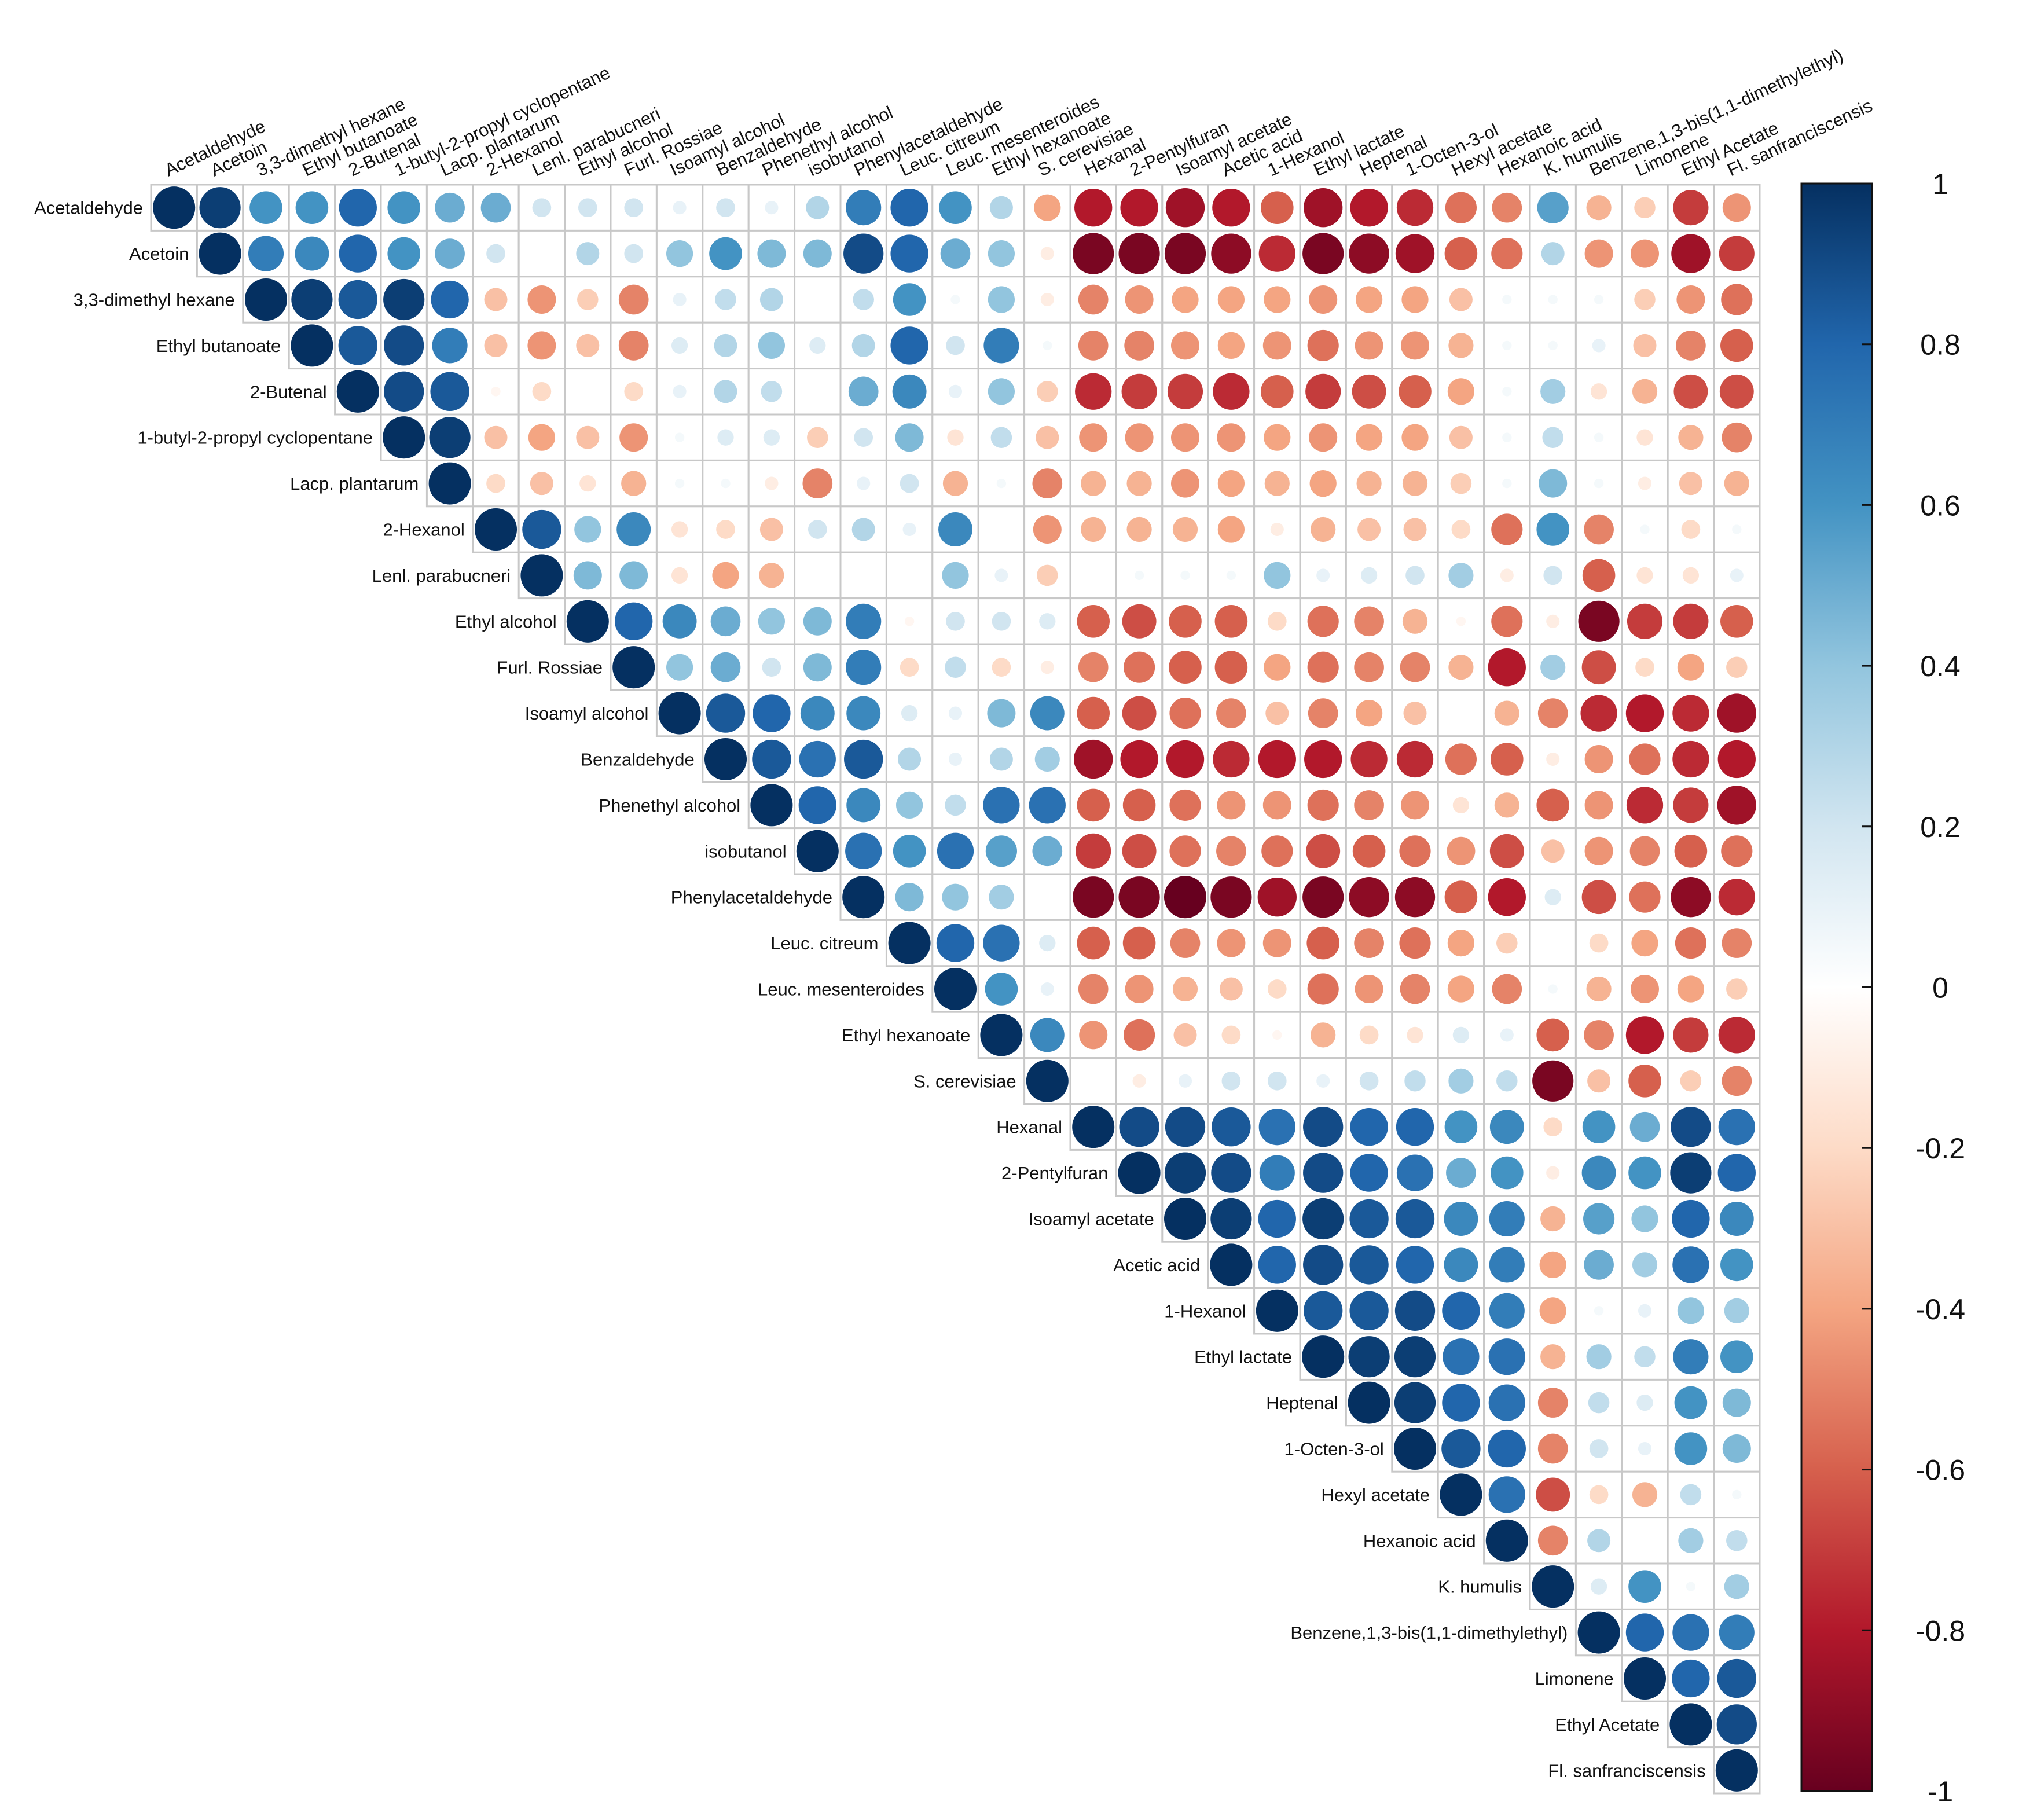 The height and width of the screenshot is (1820, 2026). Describe the element at coordinates (1737, 575) in the screenshot. I see `corr-circle-r8-c34` at that location.